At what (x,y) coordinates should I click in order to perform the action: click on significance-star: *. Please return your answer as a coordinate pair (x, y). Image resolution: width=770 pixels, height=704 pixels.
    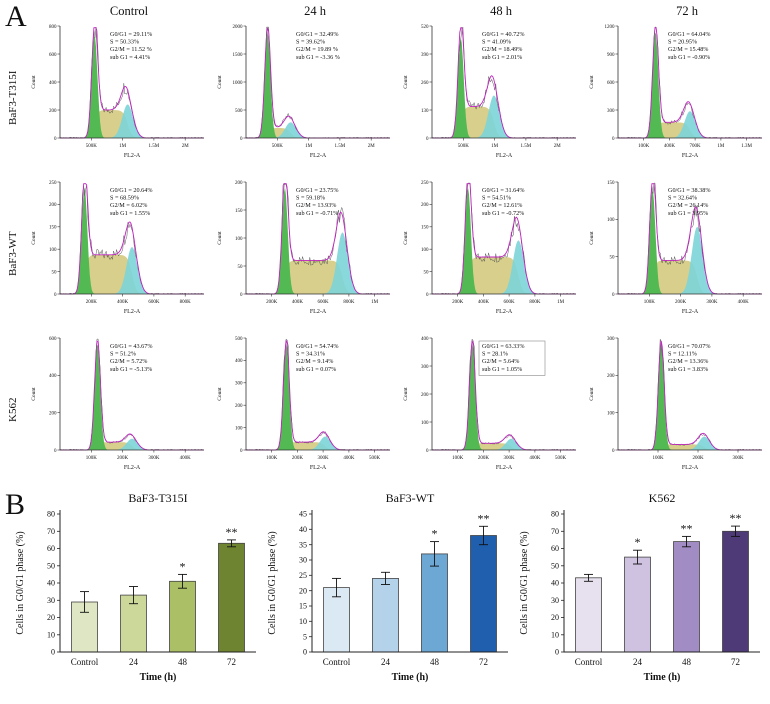
    Looking at the image, I should click on (435, 534).